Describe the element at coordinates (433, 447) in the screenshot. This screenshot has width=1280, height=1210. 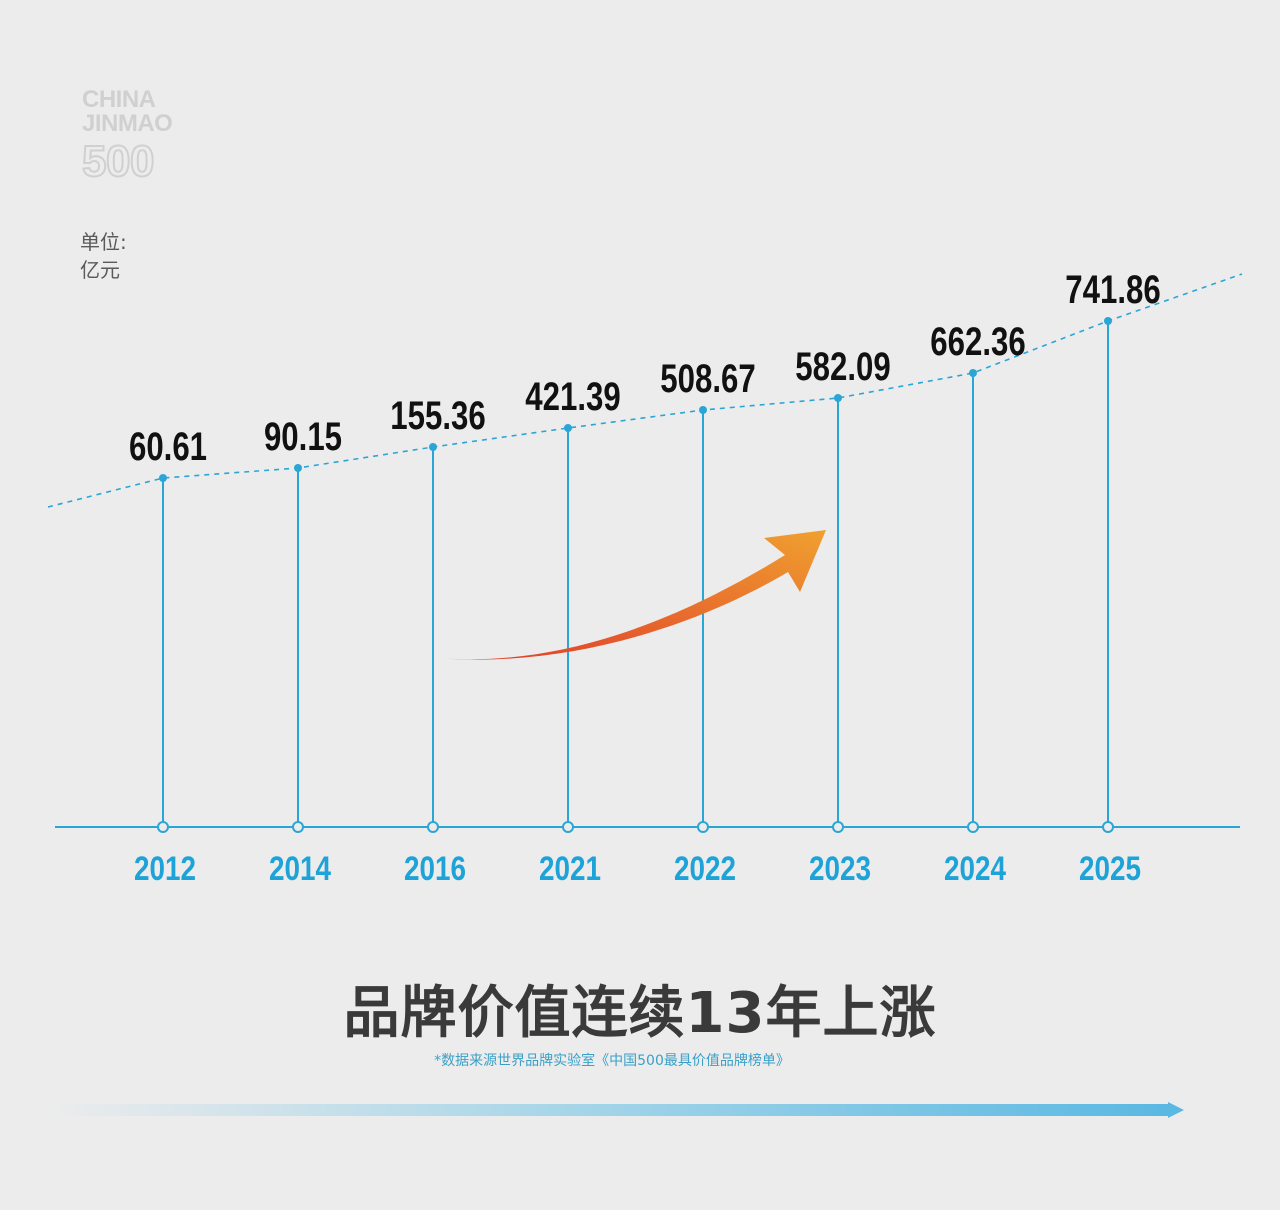
I see `data-point-2016` at that location.